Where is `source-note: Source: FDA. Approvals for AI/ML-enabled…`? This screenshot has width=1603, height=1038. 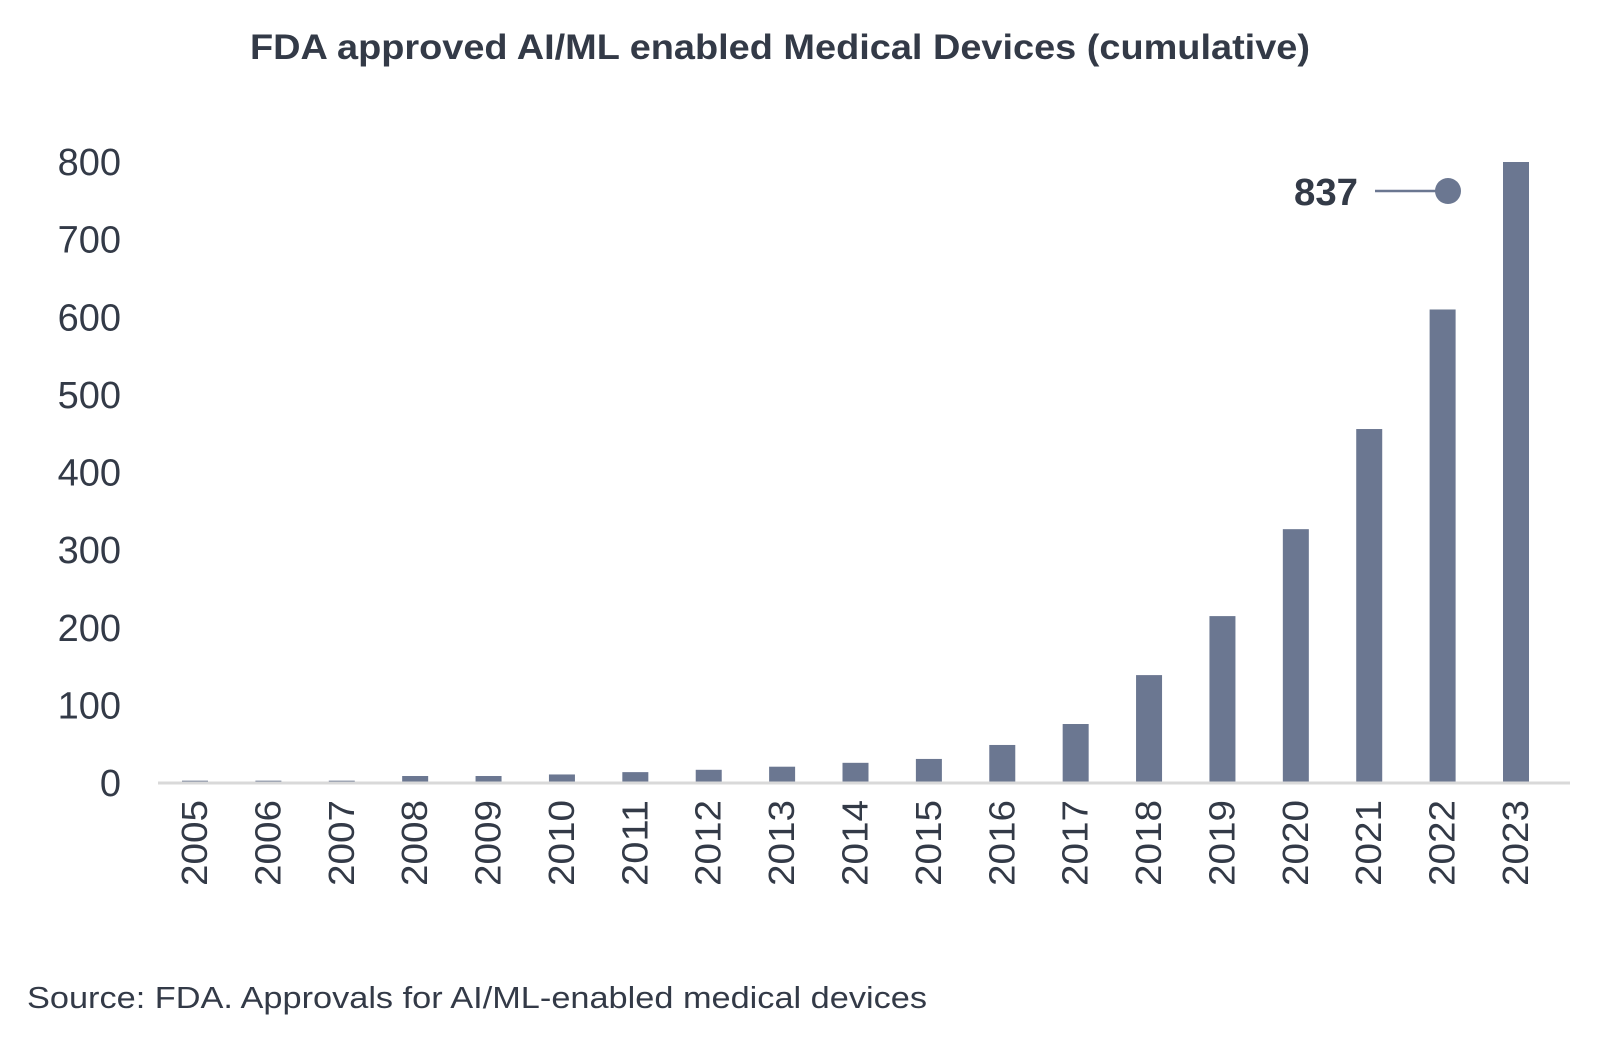
source-note: Source: FDA. Approvals for AI/ML-enabled… is located at coordinates (477, 997).